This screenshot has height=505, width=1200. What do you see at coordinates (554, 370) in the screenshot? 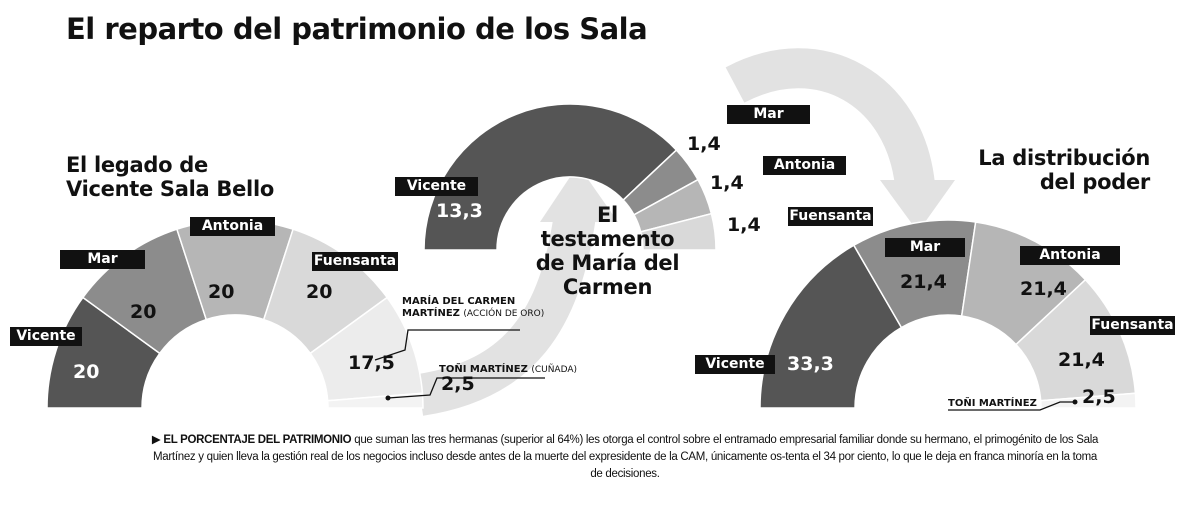
I see `toni-note: (CUÑADA)` at bounding box center [554, 370].